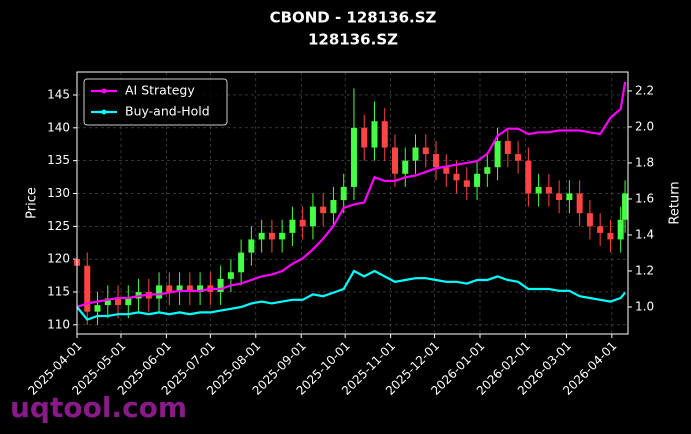  What do you see at coordinates (58, 127) in the screenshot?
I see `y-tick-label: 140` at bounding box center [58, 127].